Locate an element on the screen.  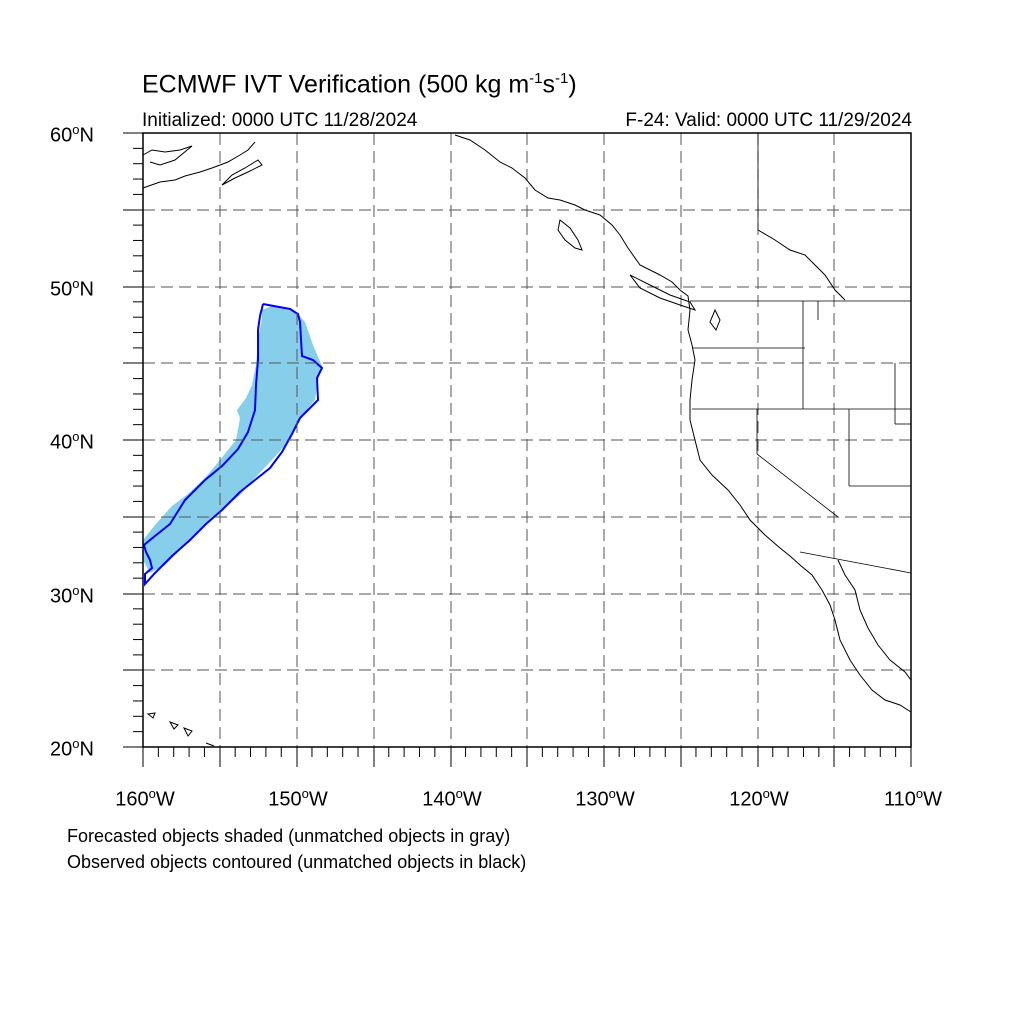
map-title: ECMWF IVT Verification (500 kg m-1s-1) is located at coordinates (359, 84).